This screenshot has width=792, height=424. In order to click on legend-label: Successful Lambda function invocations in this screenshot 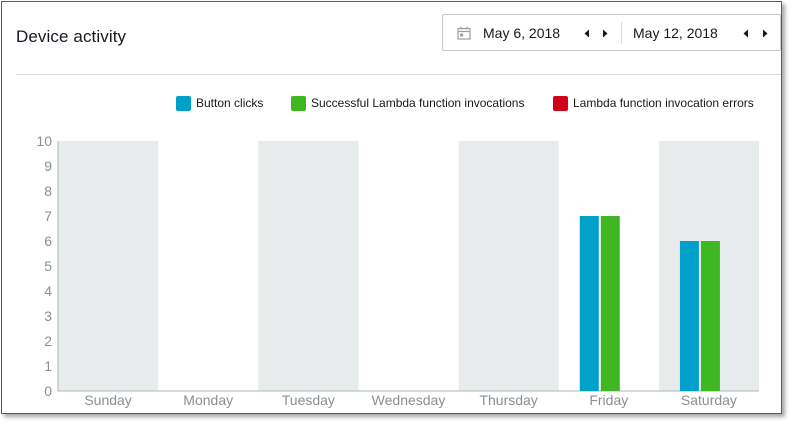, I will do `click(418, 103)`.